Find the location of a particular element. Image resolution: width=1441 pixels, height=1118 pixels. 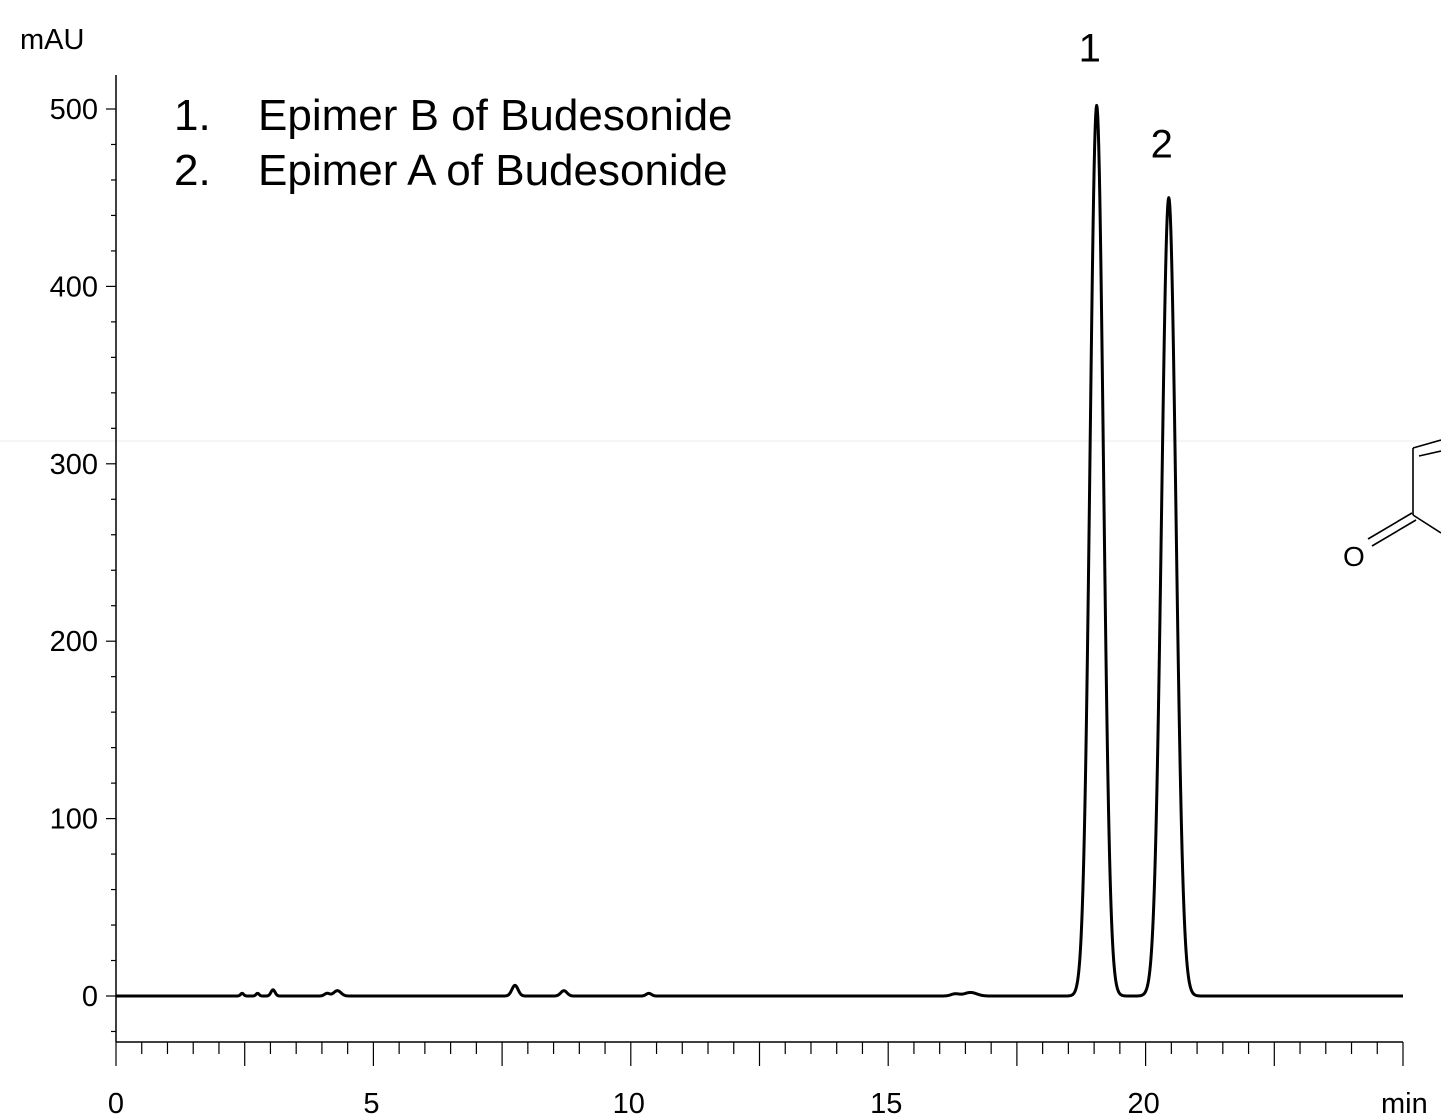

y-tick-label: 400 is located at coordinates (74, 287).